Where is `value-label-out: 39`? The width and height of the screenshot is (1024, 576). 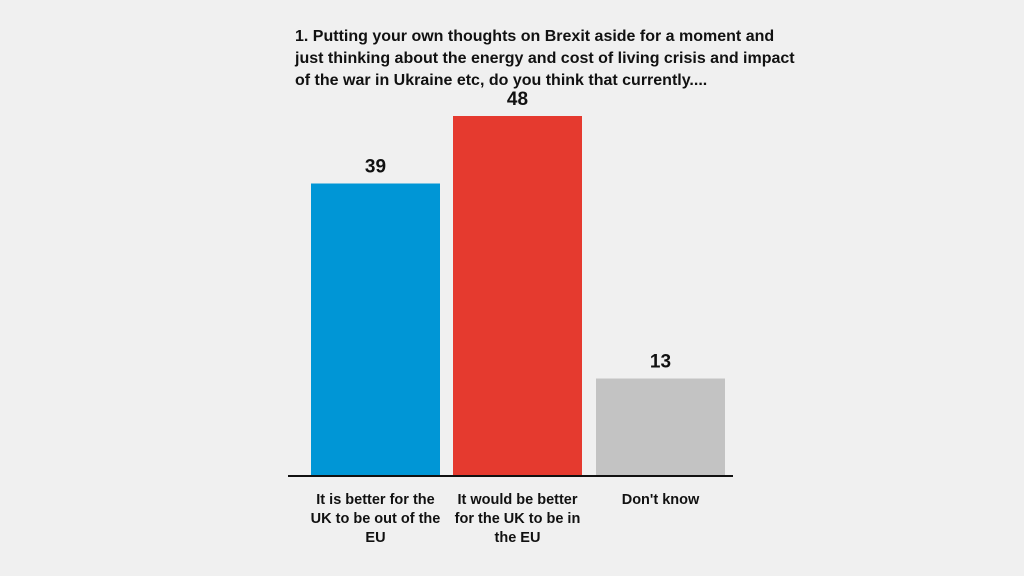 value-label-out: 39 is located at coordinates (375, 167).